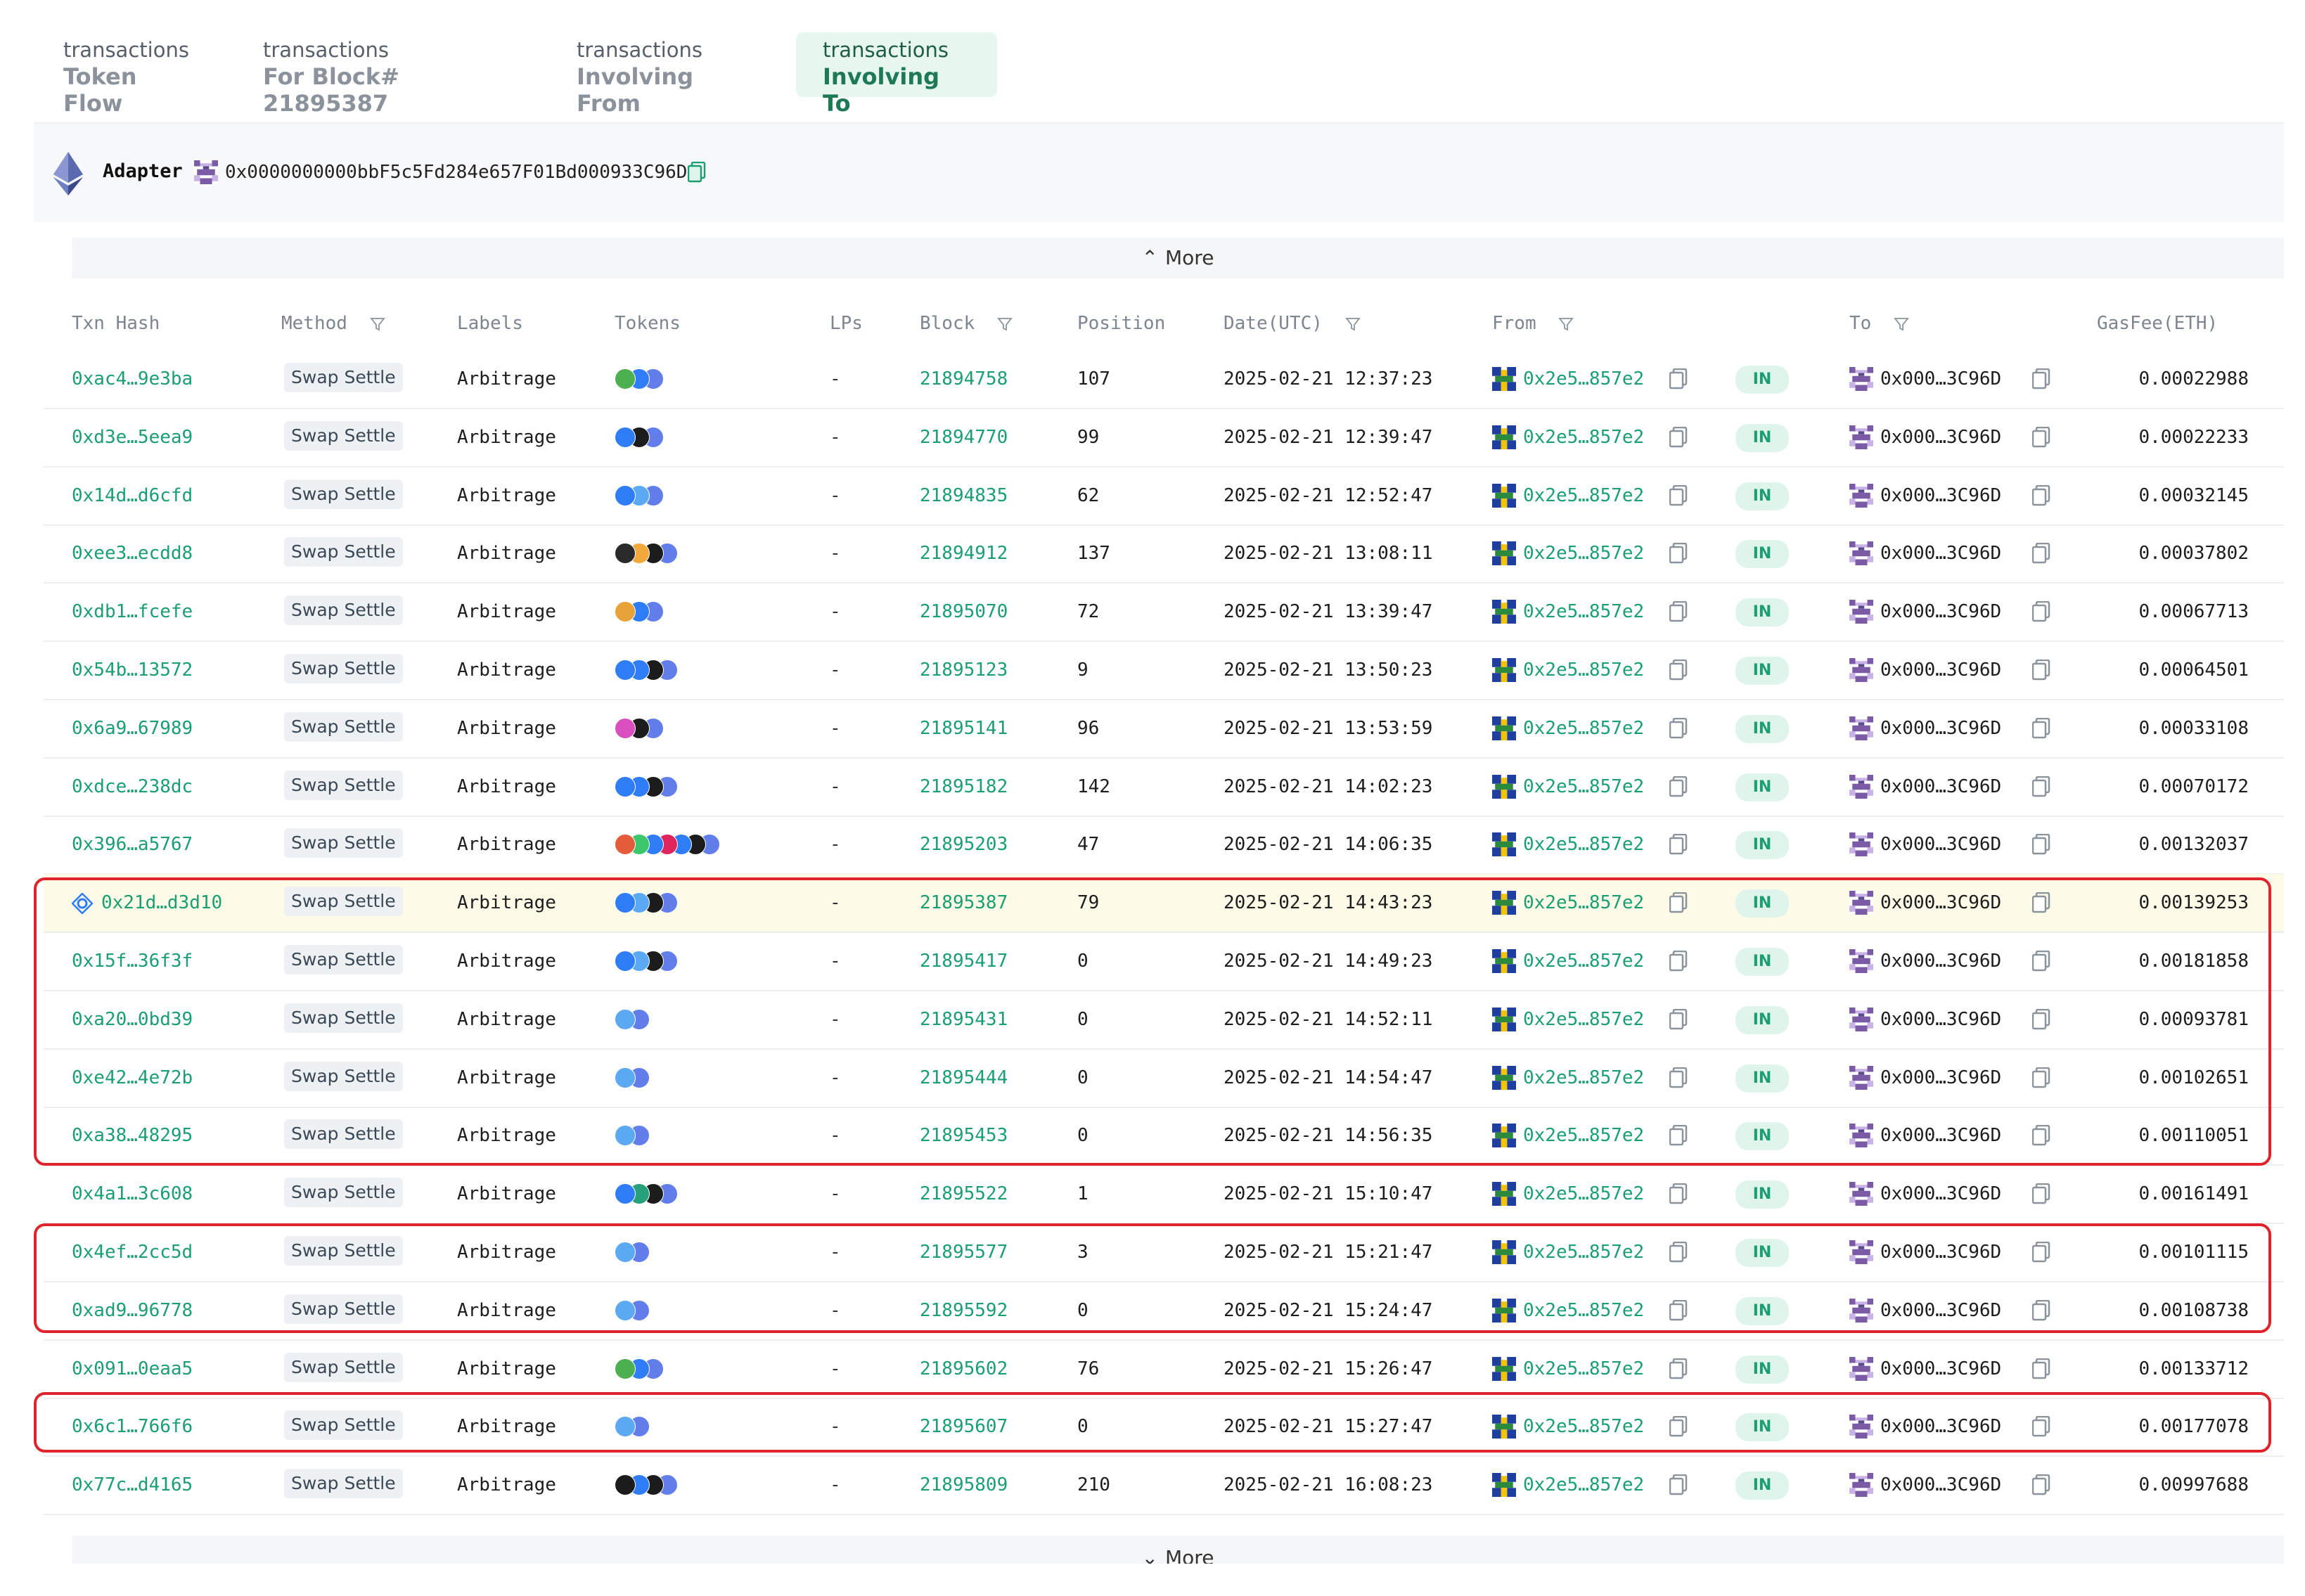 The image size is (2305, 1596). I want to click on filter-icon, so click(1566, 324).